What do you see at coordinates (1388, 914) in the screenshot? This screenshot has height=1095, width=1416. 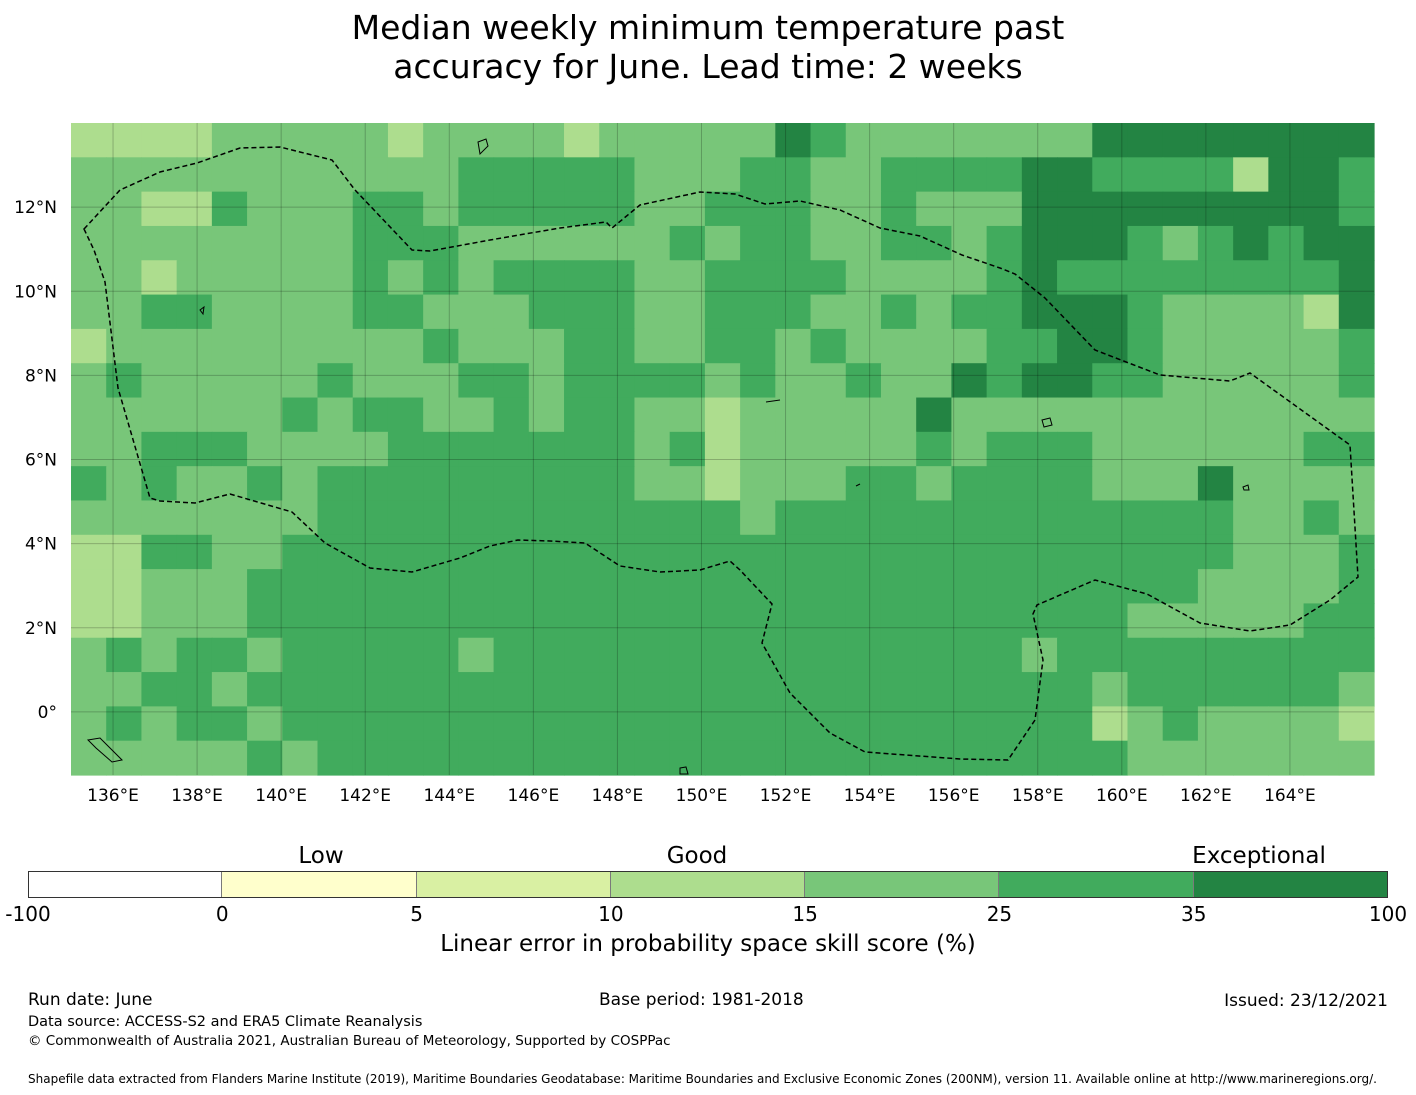 I see `colorbar-tick-label: 100` at bounding box center [1388, 914].